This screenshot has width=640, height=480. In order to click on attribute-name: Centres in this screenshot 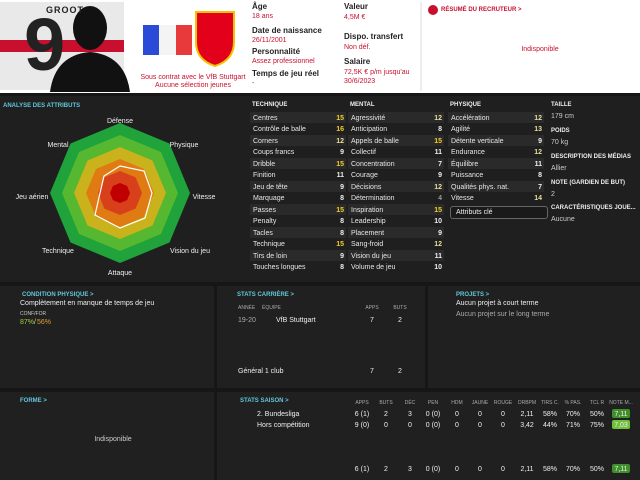, I will do `click(265, 118)`.